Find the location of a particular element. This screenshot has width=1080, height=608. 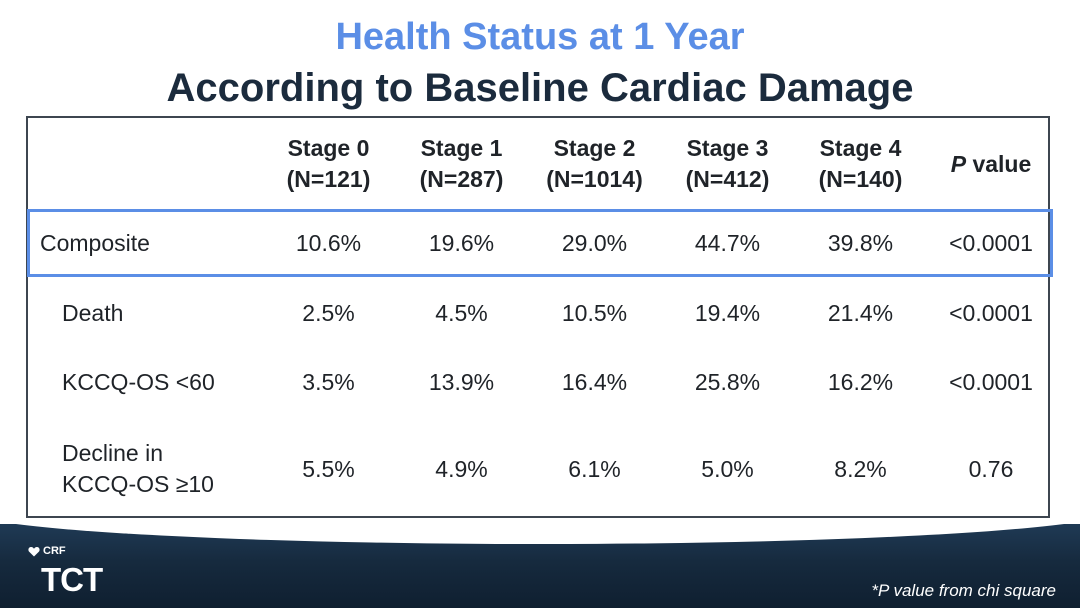

cell-value: 29.0% is located at coordinates (594, 242).